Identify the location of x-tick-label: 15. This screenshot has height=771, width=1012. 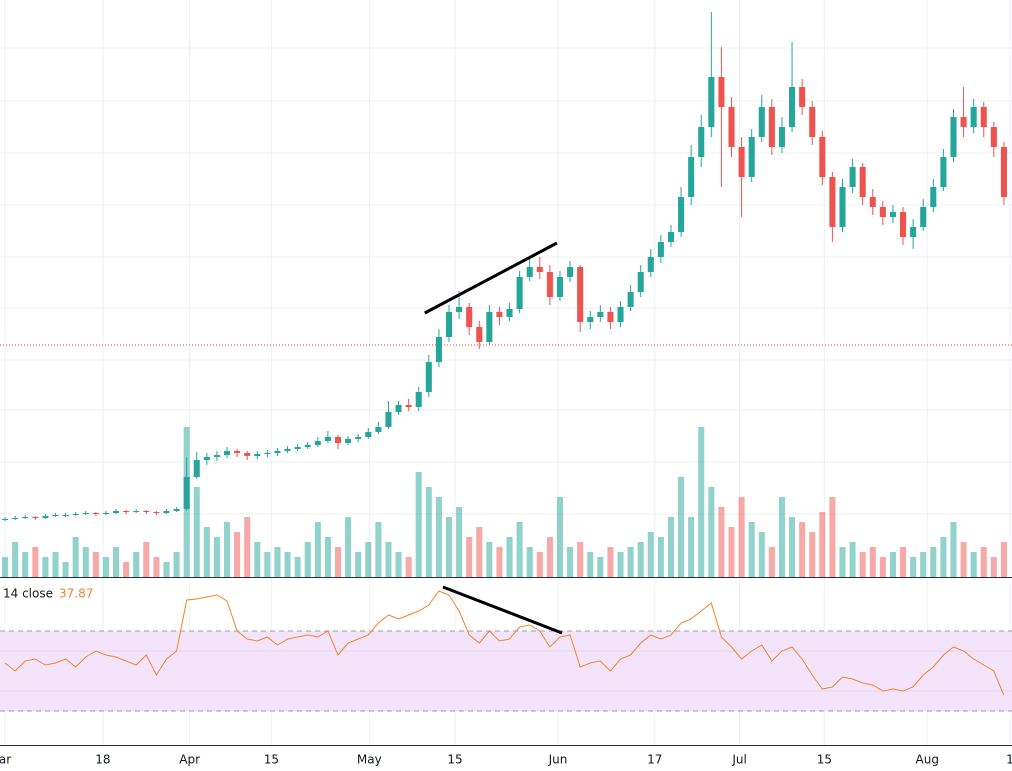
(271, 760).